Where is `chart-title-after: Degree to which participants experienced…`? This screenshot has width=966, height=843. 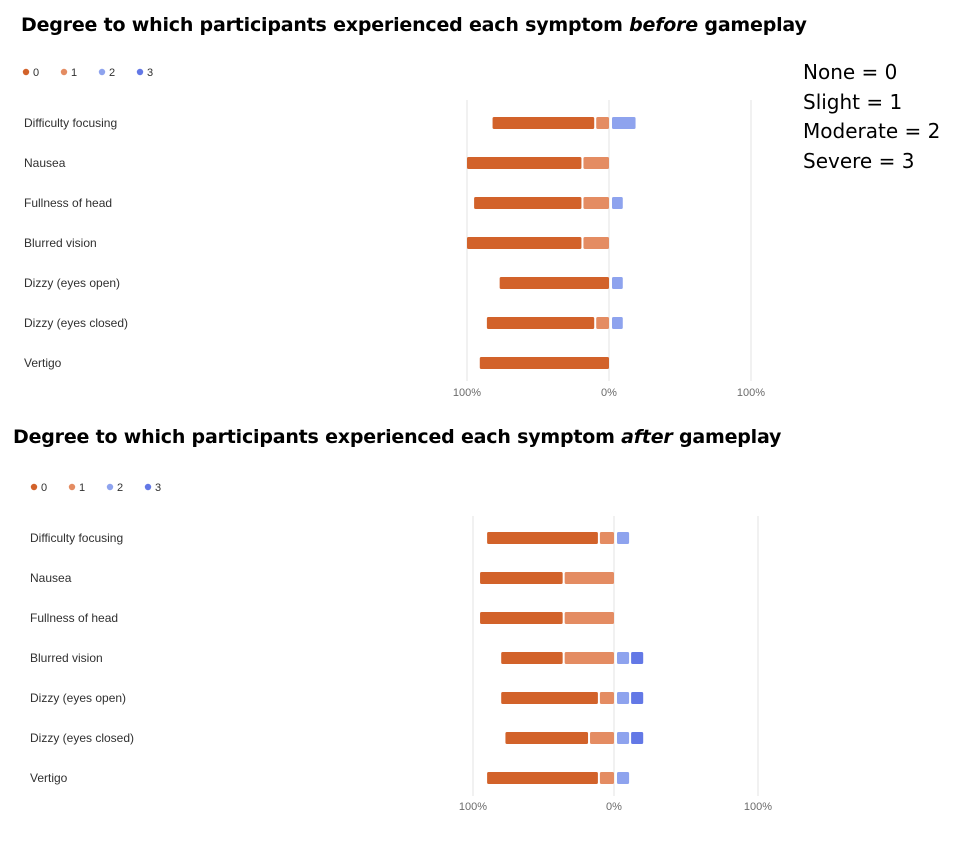 chart-title-after: Degree to which participants experienced… is located at coordinates (397, 437).